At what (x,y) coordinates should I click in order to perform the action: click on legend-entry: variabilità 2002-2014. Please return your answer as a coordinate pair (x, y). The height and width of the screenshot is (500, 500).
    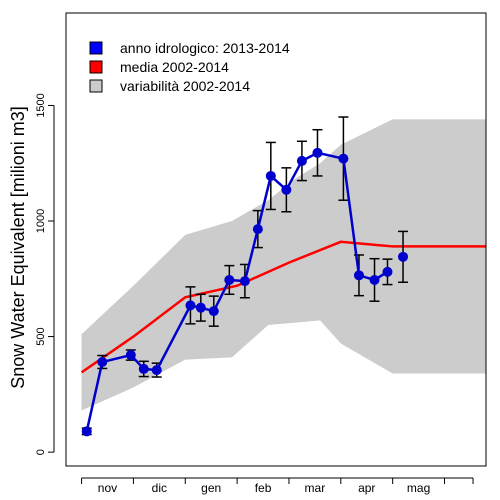
    Looking at the image, I should click on (169, 86).